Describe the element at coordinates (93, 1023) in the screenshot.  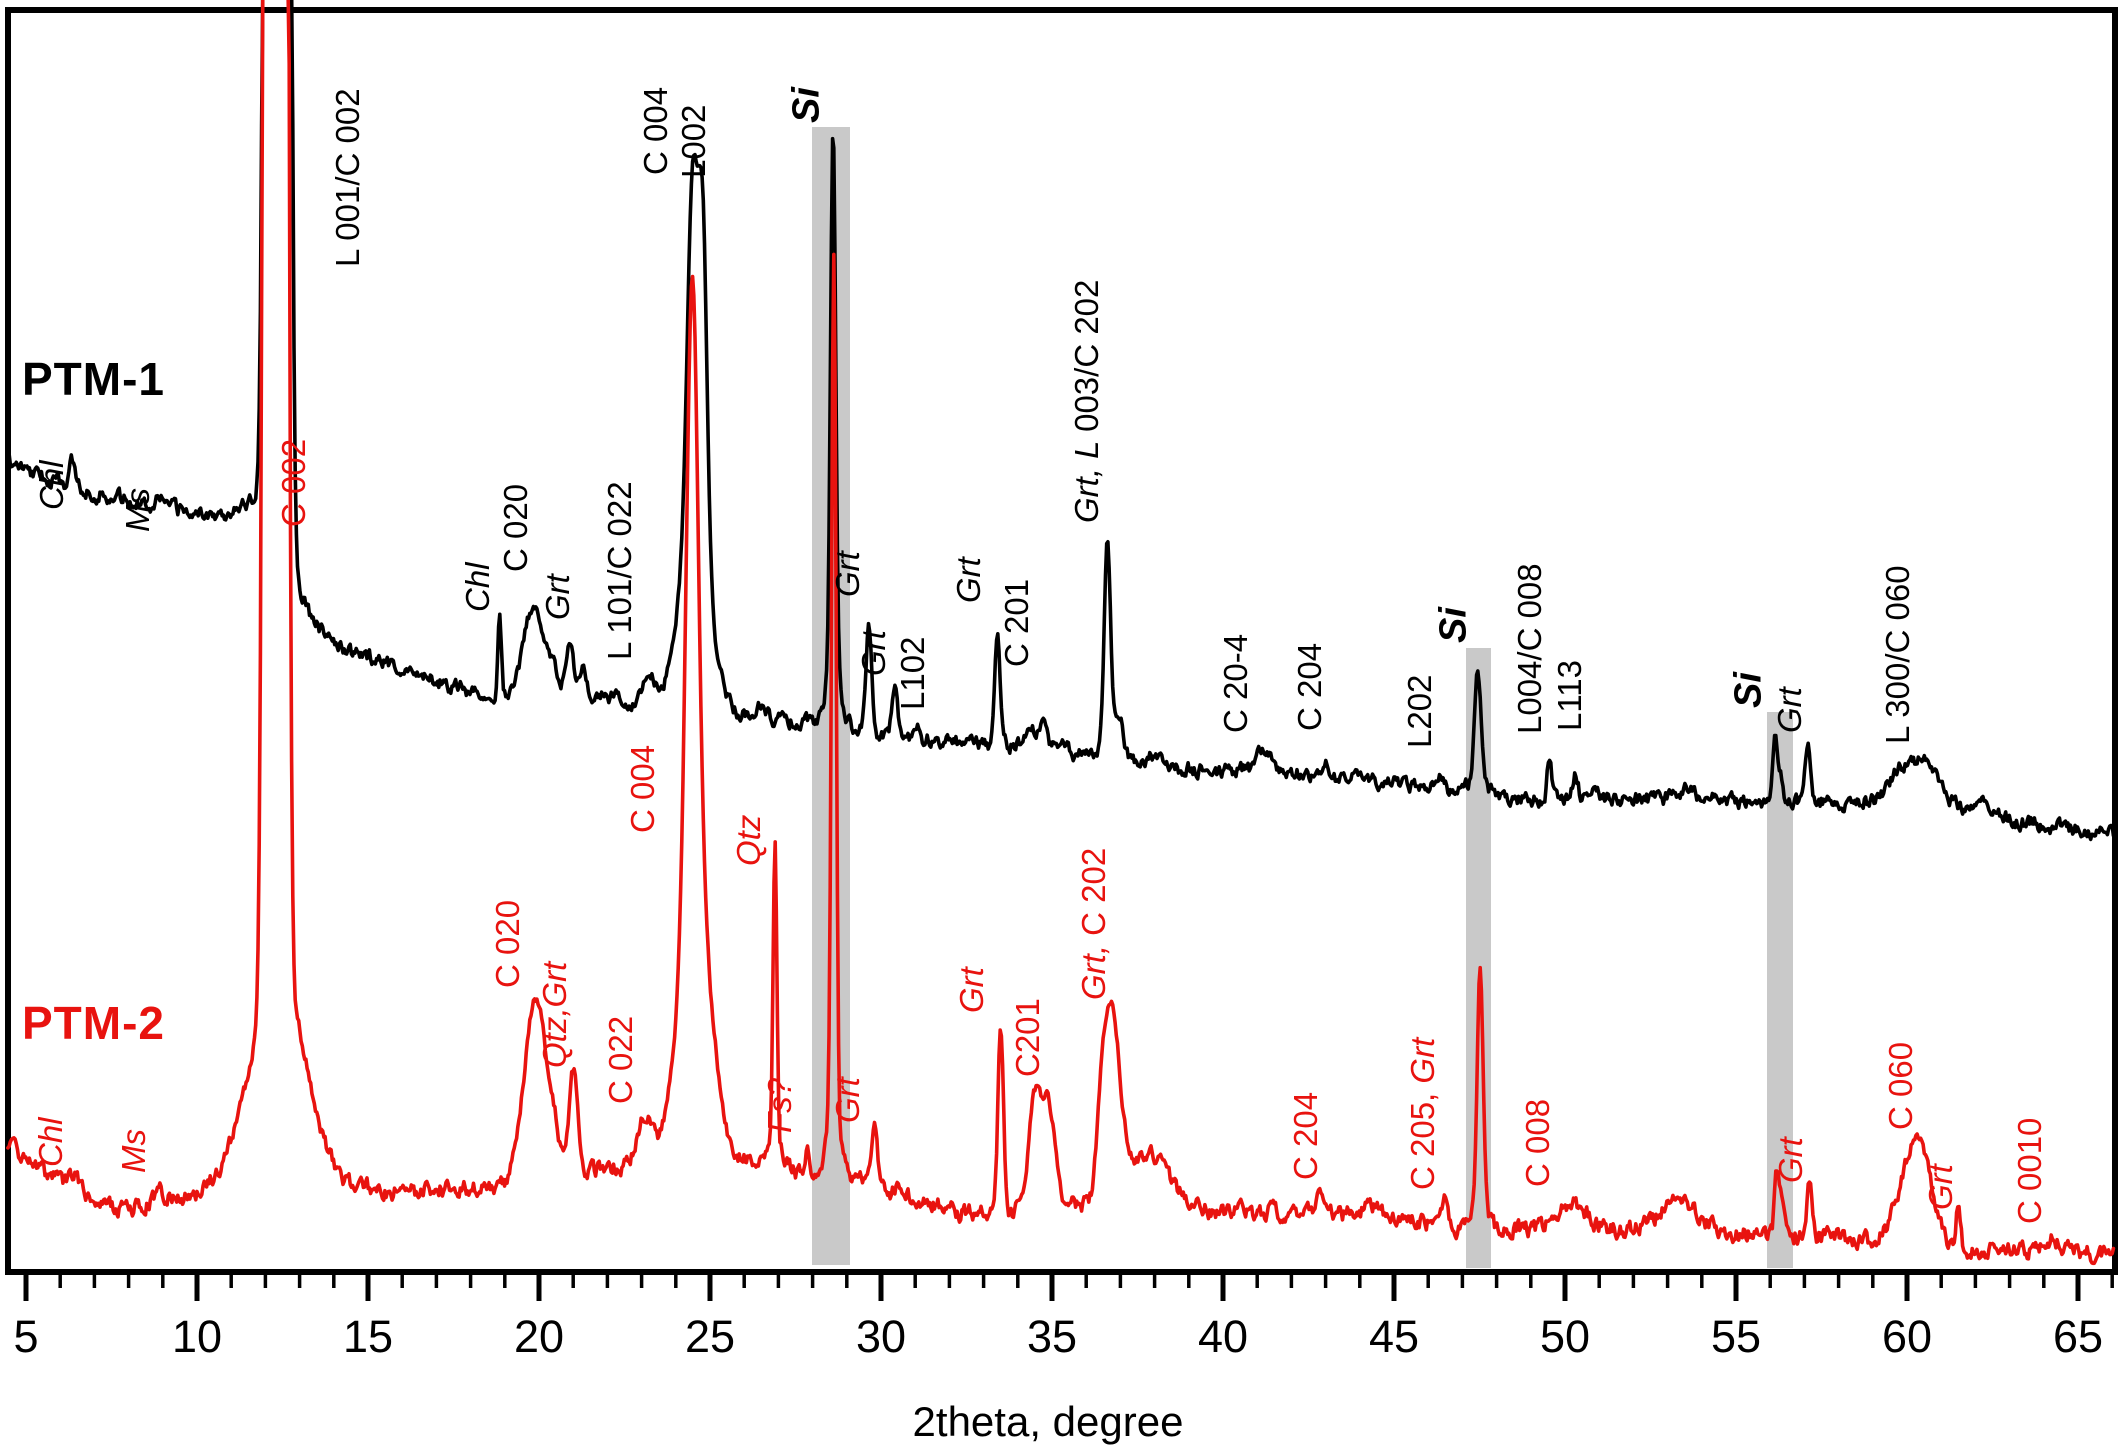
I see `series-label-ptm-2: PTM-2` at that location.